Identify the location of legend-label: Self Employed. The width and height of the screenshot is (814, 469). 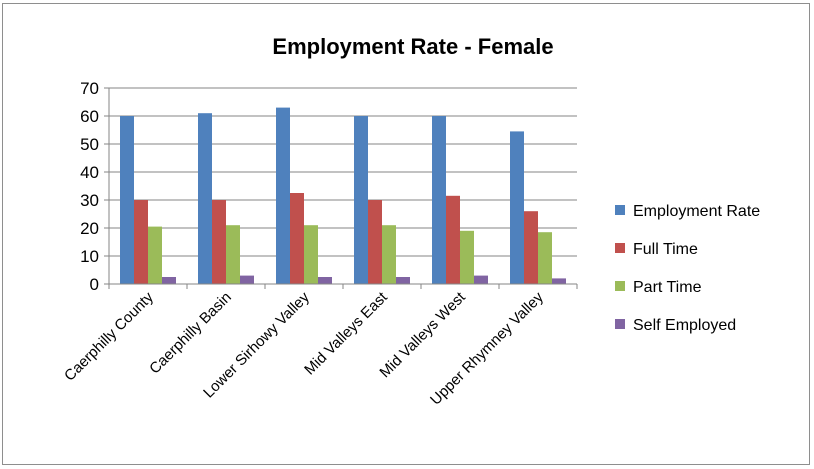
(684, 325).